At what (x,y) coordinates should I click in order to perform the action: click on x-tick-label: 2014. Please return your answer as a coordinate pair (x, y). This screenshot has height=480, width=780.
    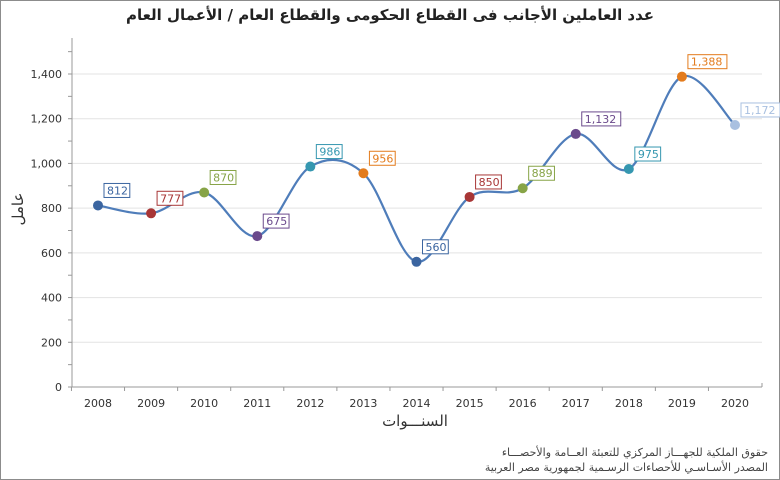
    Looking at the image, I should click on (417, 403).